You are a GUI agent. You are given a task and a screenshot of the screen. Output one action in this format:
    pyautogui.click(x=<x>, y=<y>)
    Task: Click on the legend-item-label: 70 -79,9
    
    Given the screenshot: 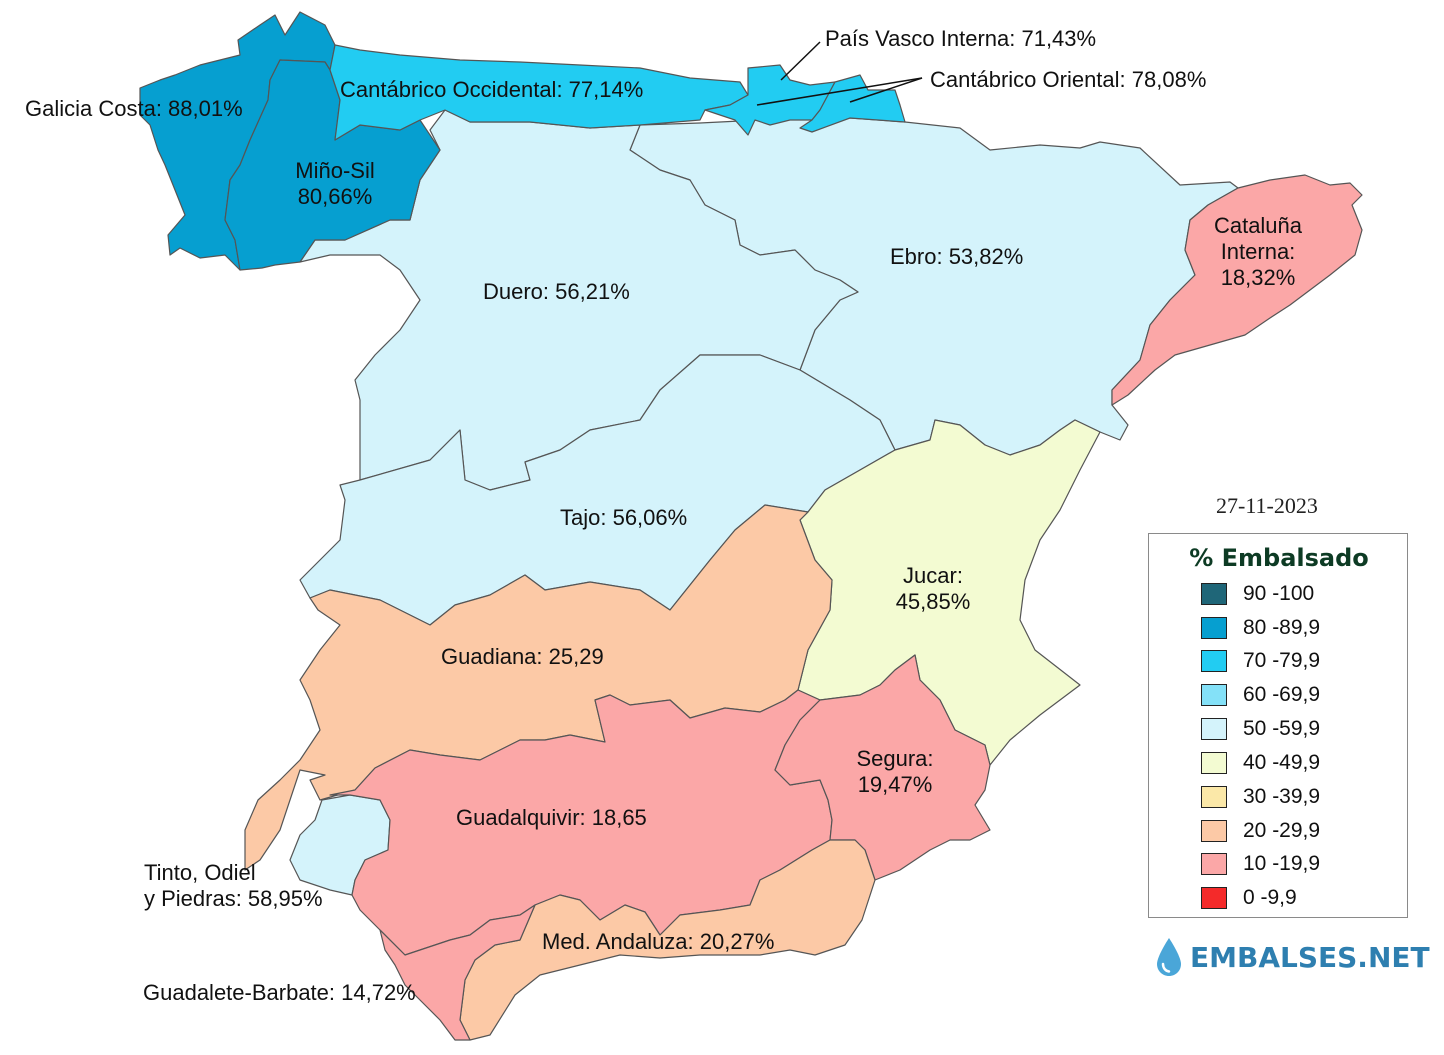 What is the action you would take?
    pyautogui.click(x=1281, y=661)
    